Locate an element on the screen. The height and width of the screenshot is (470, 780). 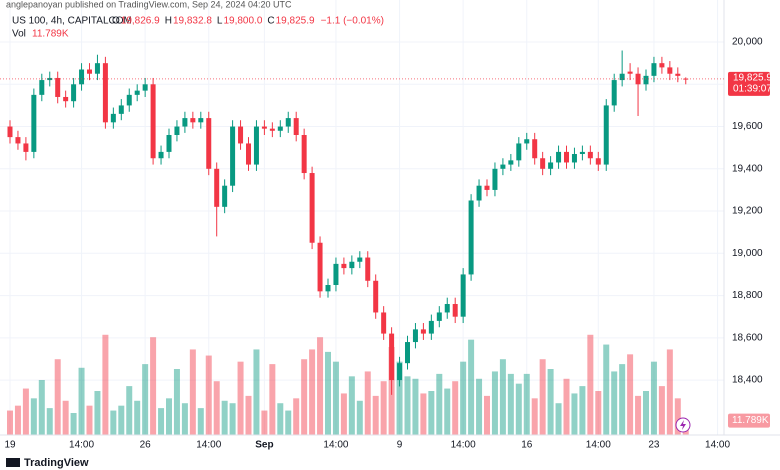
y-tick-label: 19,600 is located at coordinates (747, 126).